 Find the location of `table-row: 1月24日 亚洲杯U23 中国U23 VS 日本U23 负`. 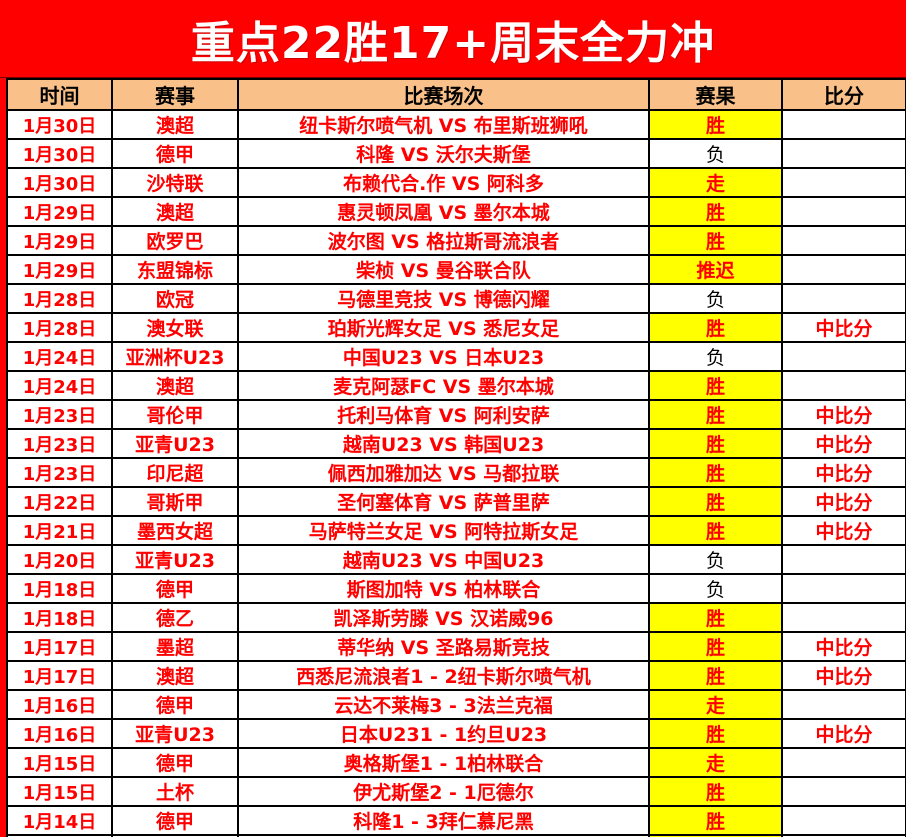

table-row: 1月24日 亚洲杯U23 中国U23 VS 日本U23 负 is located at coordinates (456, 356).